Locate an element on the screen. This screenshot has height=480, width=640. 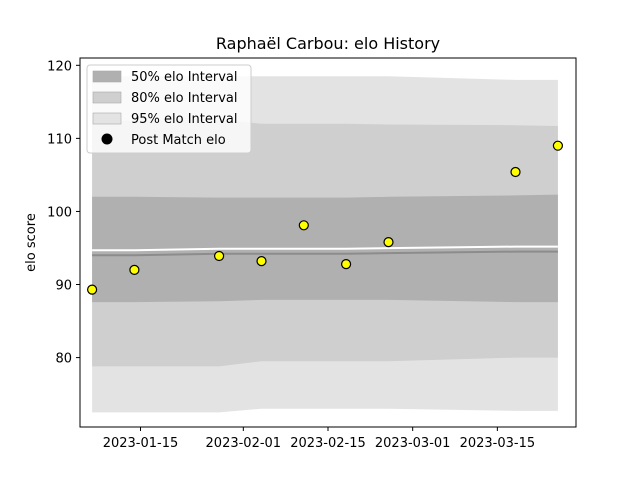
mean-line-group is located at coordinates (325, 251).